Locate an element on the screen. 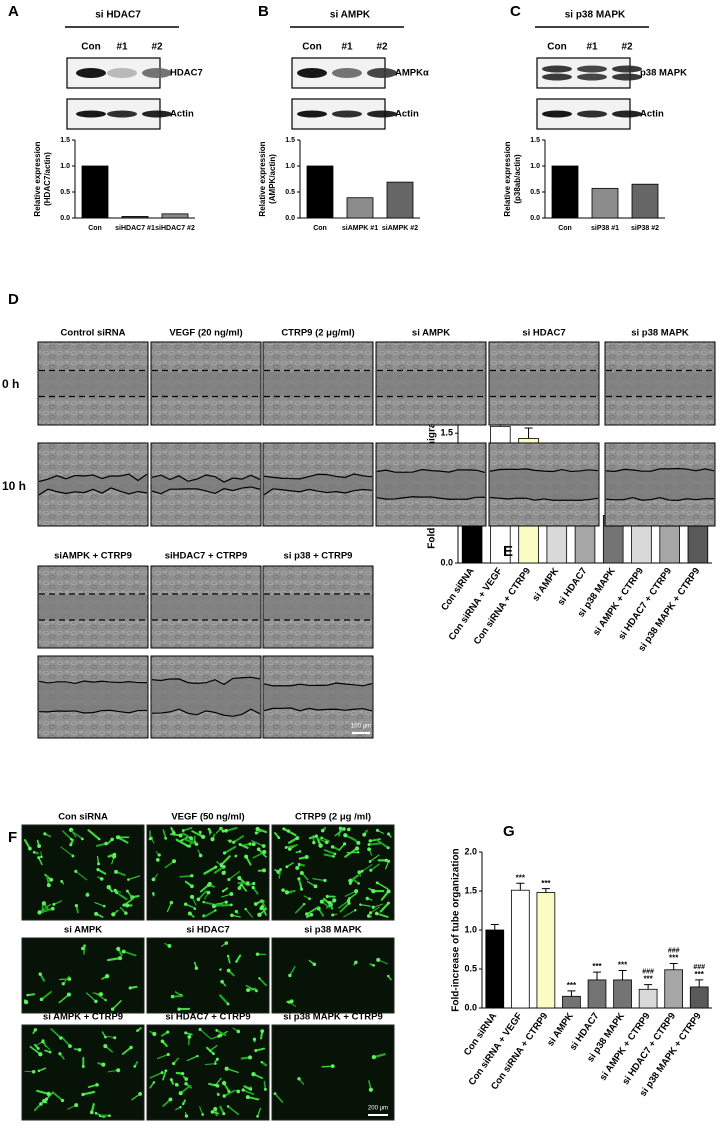 The width and height of the screenshot is (722, 1145). column-label: si p38 MAPK + CTRP9 is located at coordinates (333, 1017).